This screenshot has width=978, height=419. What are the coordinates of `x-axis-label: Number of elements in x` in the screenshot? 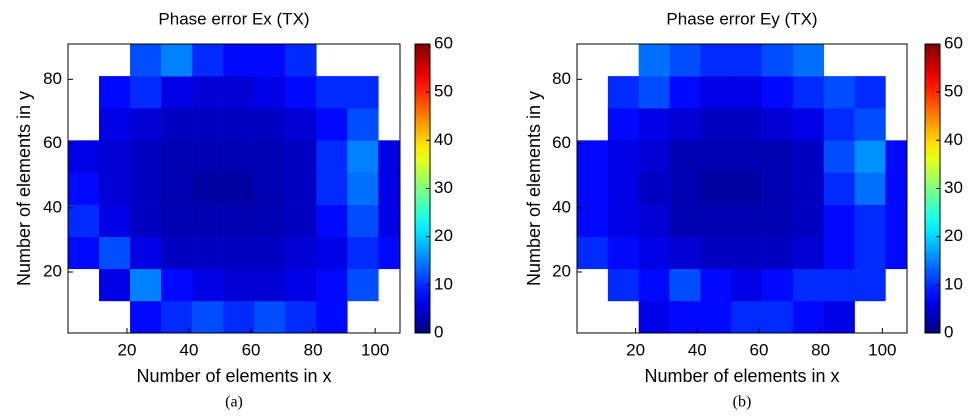 It's located at (741, 376).